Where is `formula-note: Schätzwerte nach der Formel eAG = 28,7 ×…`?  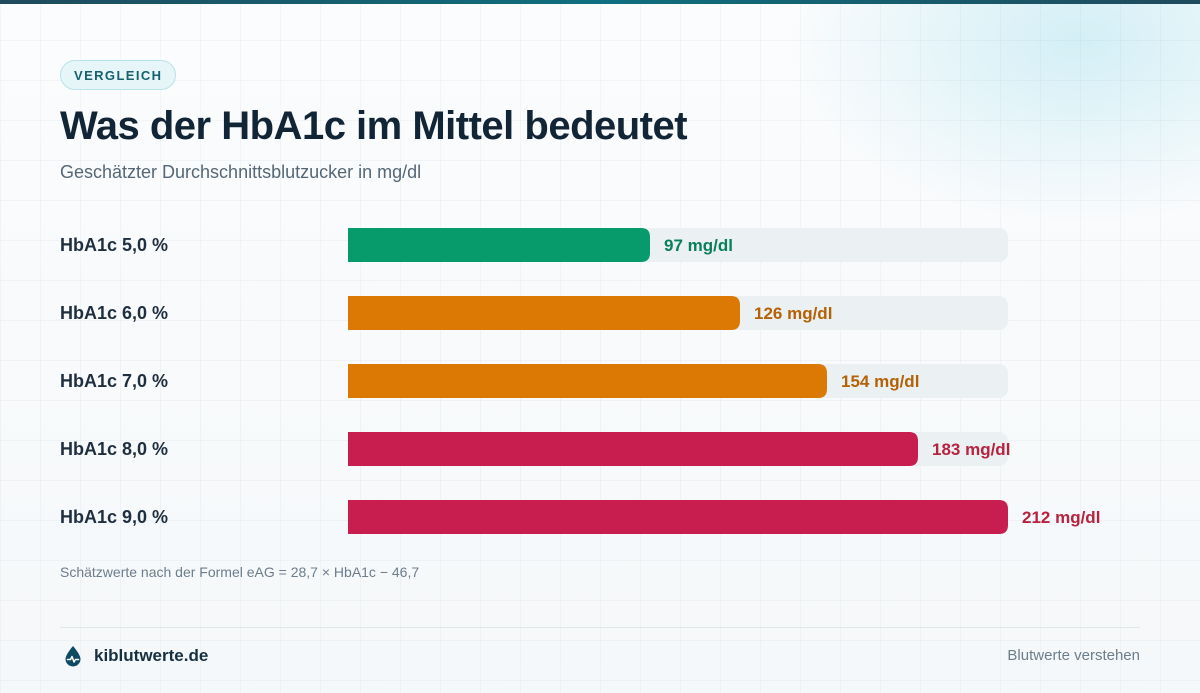 formula-note: Schätzwerte nach der Formel eAG = 28,7 ×… is located at coordinates (240, 572).